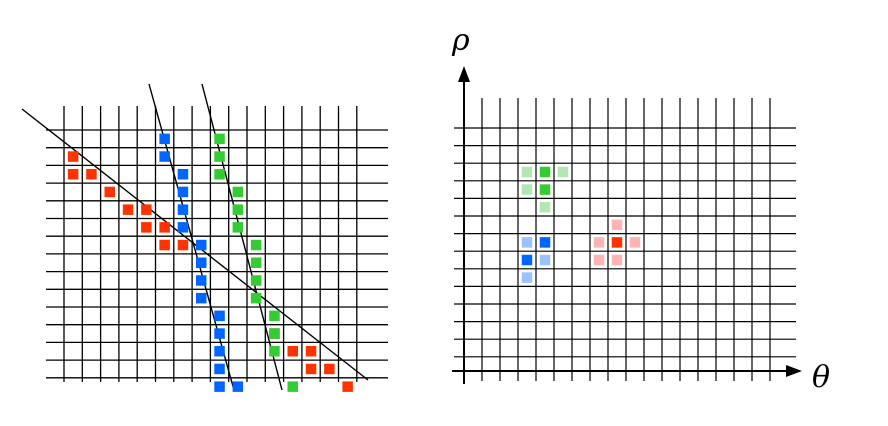 The image size is (888, 426). What do you see at coordinates (794, 371) in the screenshot?
I see `theta-axis-arrow` at bounding box center [794, 371].